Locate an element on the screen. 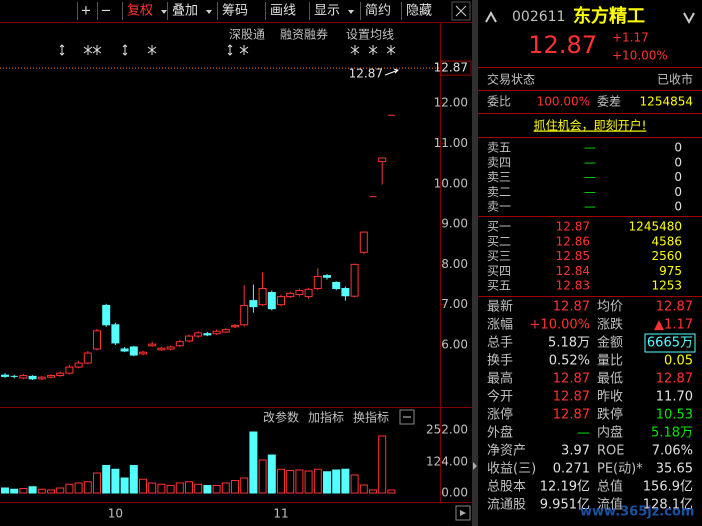 The width and height of the screenshot is (702, 526). splitter is located at coordinates (475, 263).